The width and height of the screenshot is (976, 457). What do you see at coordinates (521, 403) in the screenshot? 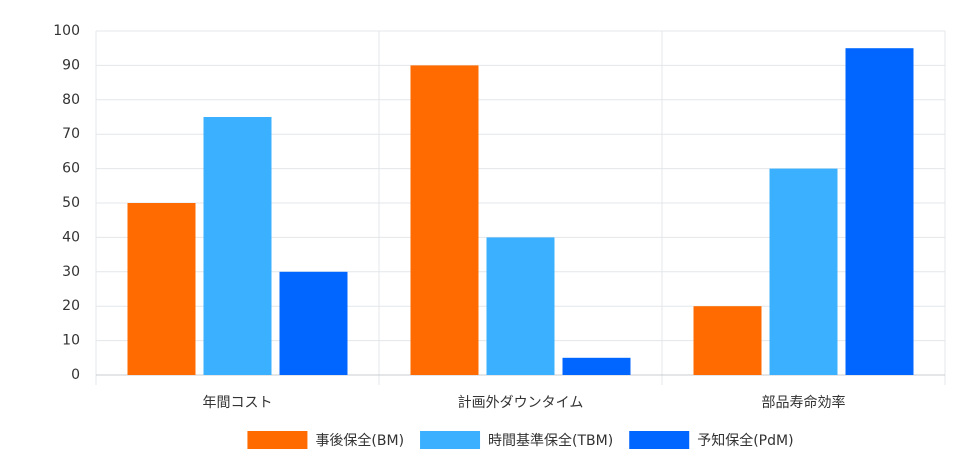
I see `x-tick-label: 計画外ダウンタイム` at bounding box center [521, 403].